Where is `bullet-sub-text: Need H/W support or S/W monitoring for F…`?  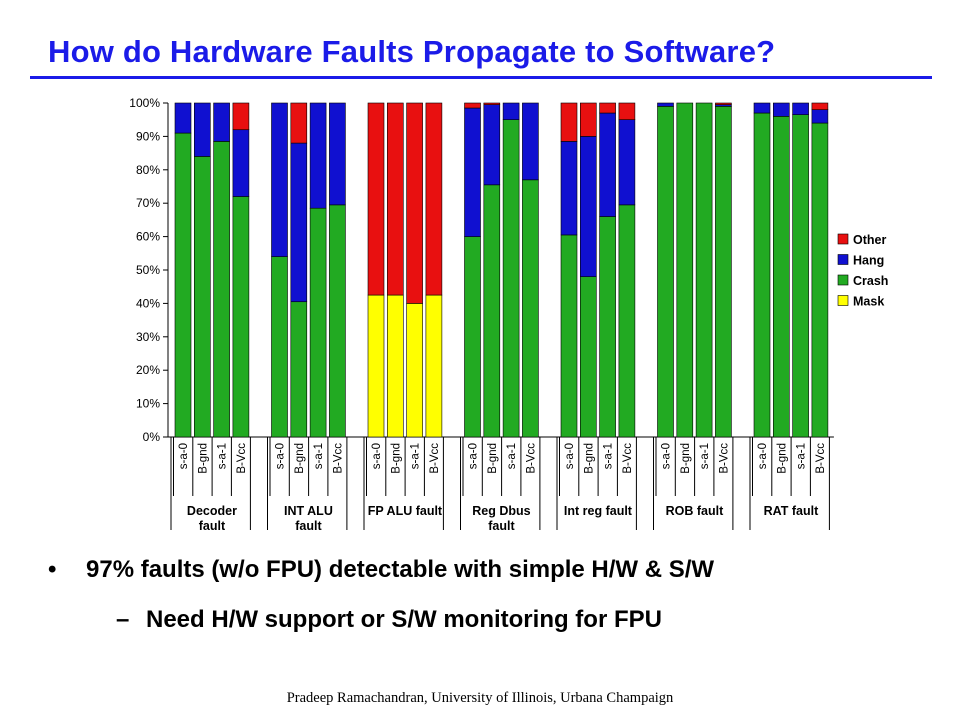 bullet-sub-text: Need H/W support or S/W monitoring for F… is located at coordinates (404, 619).